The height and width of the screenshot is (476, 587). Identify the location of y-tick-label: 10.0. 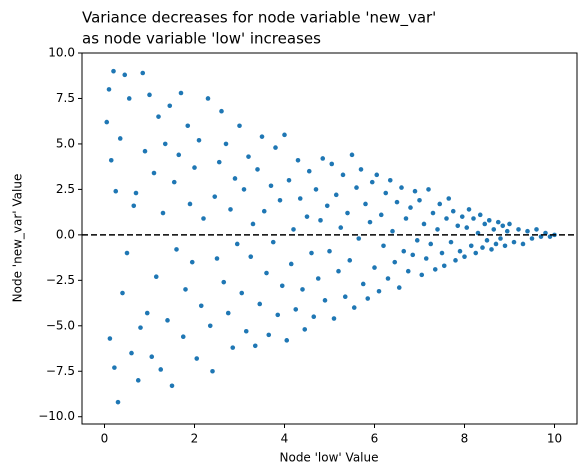
(61, 53).